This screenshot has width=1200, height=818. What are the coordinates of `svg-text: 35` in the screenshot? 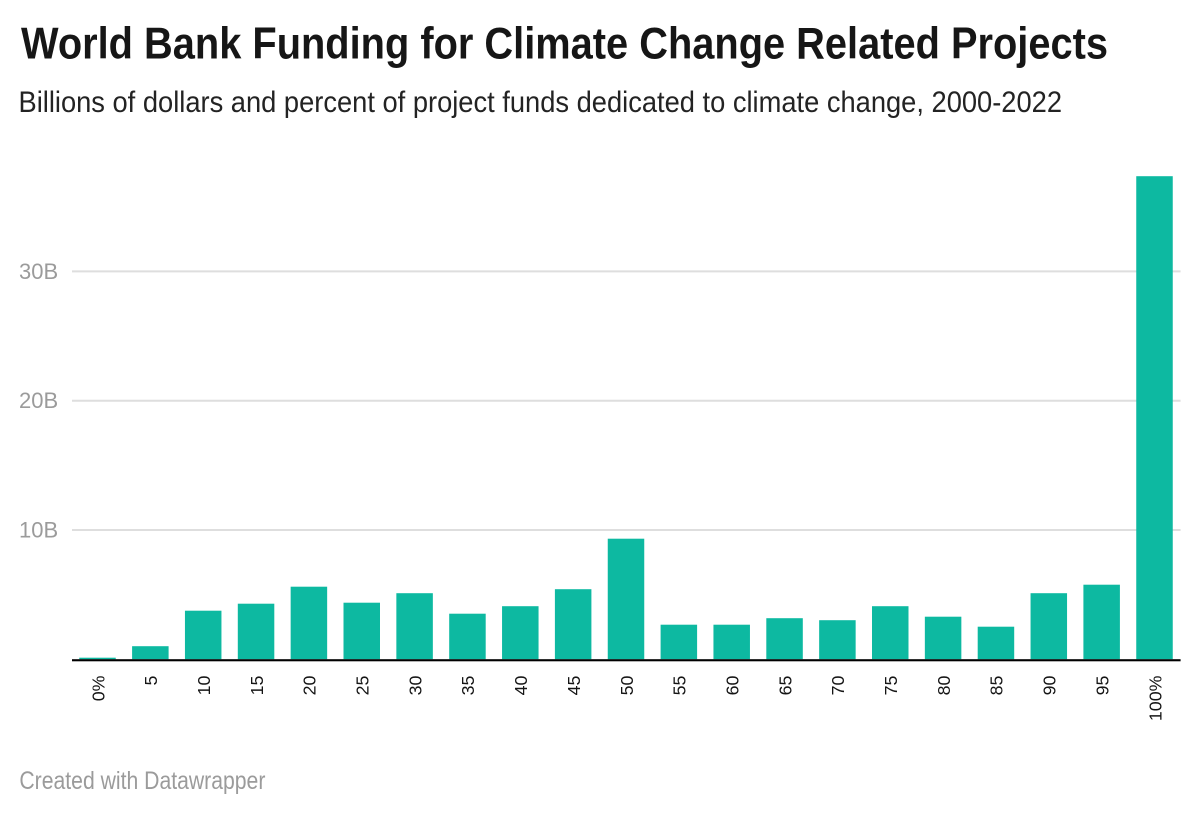 It's located at (468, 685).